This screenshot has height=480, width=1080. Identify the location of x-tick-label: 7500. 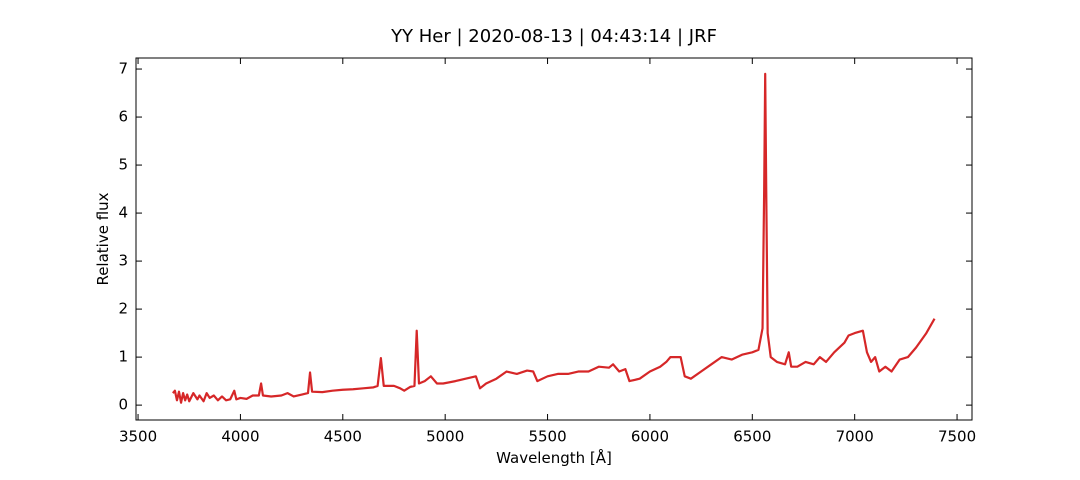
(957, 437).